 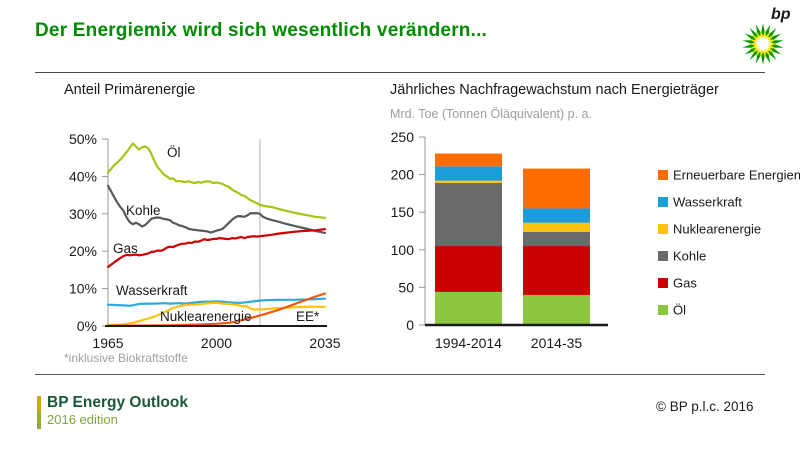 I want to click on legend-label: Erneuerbare Energien*, so click(x=736, y=175).